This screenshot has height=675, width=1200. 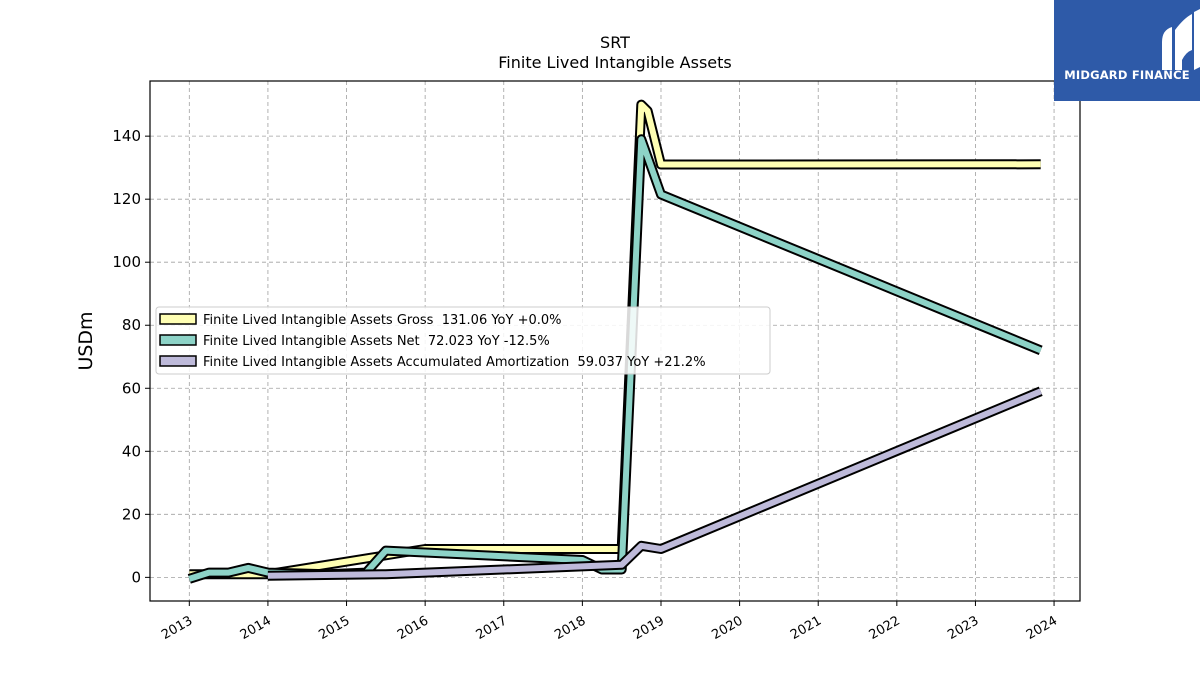 What do you see at coordinates (178, 340) in the screenshot?
I see `legend-swatch-net` at bounding box center [178, 340].